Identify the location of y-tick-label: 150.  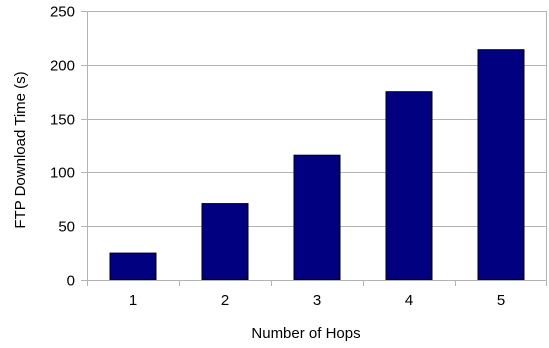
(62, 120).